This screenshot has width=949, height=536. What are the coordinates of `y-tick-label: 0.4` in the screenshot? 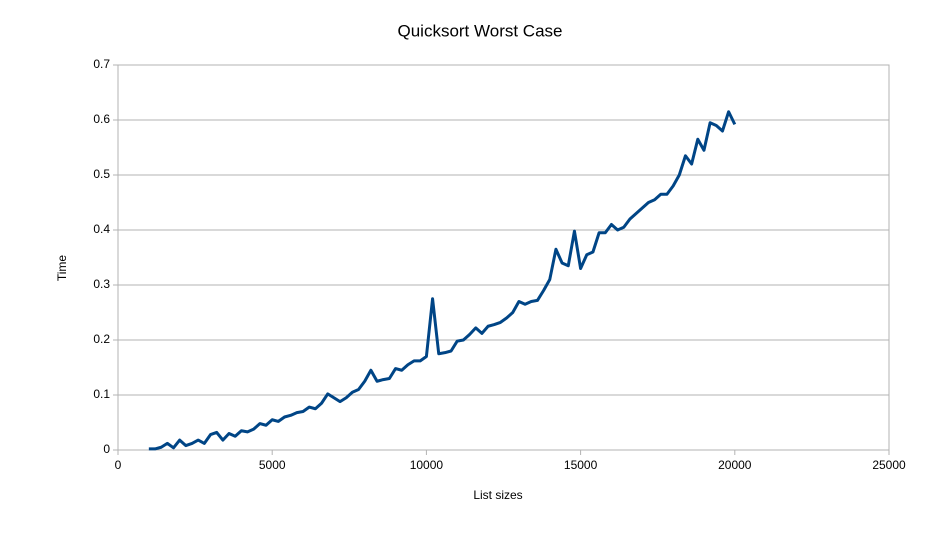 It's located at (101, 229).